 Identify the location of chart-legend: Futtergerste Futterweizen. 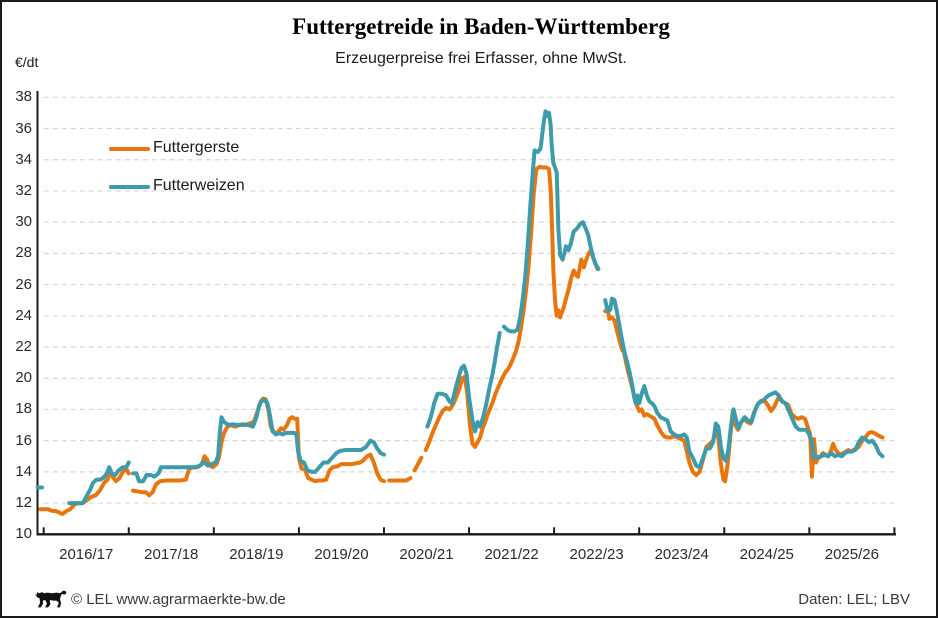
(209, 170).